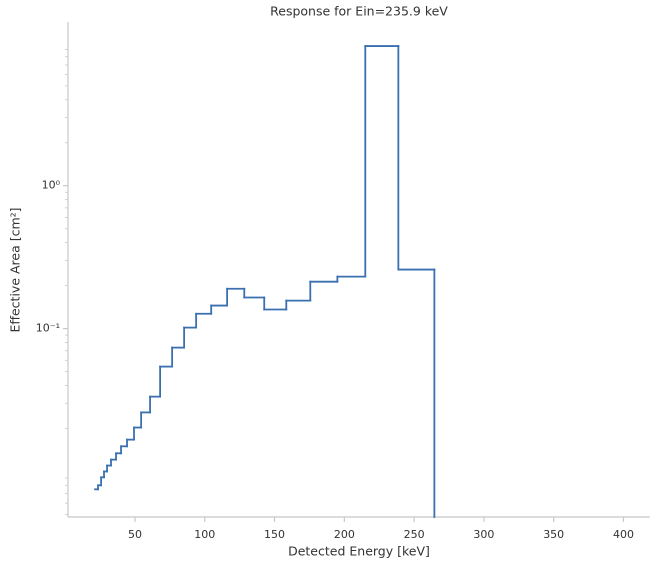  I want to click on x-tick-label: 250, so click(414, 534).